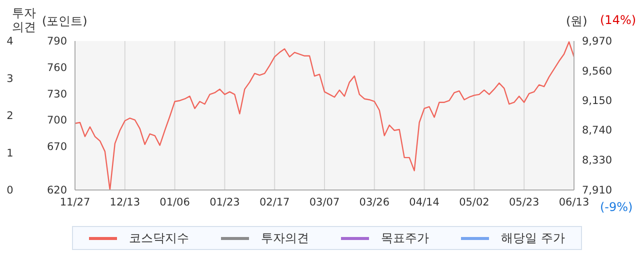  What do you see at coordinates (75, 202) in the screenshot?
I see `x-tick-label: 11/27` at bounding box center [75, 202].